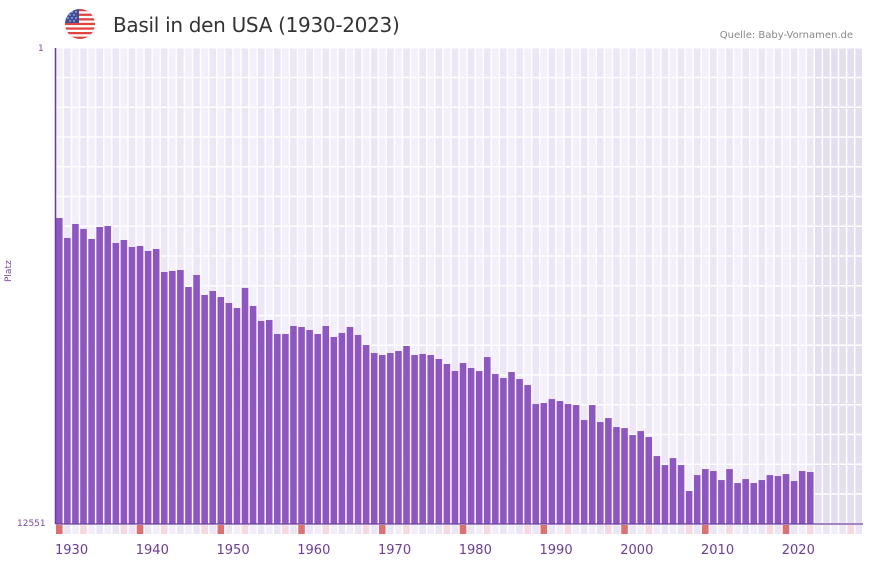 The image size is (873, 567). What do you see at coordinates (422, 439) in the screenshot?
I see `bar-1975` at bounding box center [422, 439].